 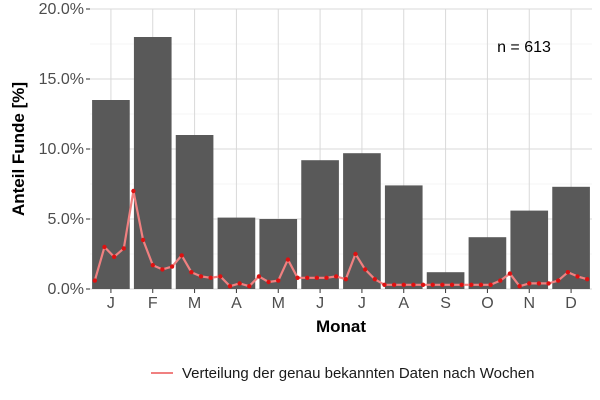 I want to click on y-tick-label: 15.0%, so click(x=61, y=79).